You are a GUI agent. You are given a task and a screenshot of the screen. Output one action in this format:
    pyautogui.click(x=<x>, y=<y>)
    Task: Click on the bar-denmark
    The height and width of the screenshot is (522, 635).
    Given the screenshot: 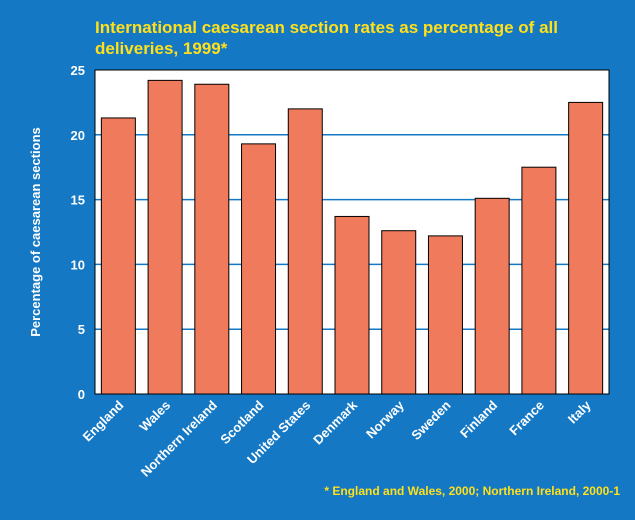 What is the action you would take?
    pyautogui.click(x=352, y=305)
    